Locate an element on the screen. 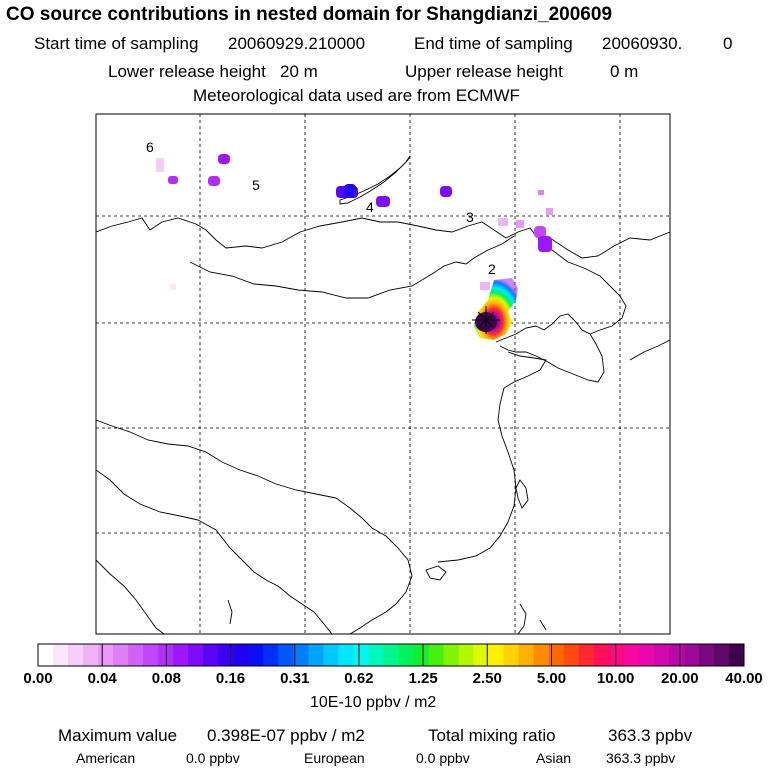 The width and height of the screenshot is (768, 768). day-marker-3: 3 is located at coordinates (470, 217).